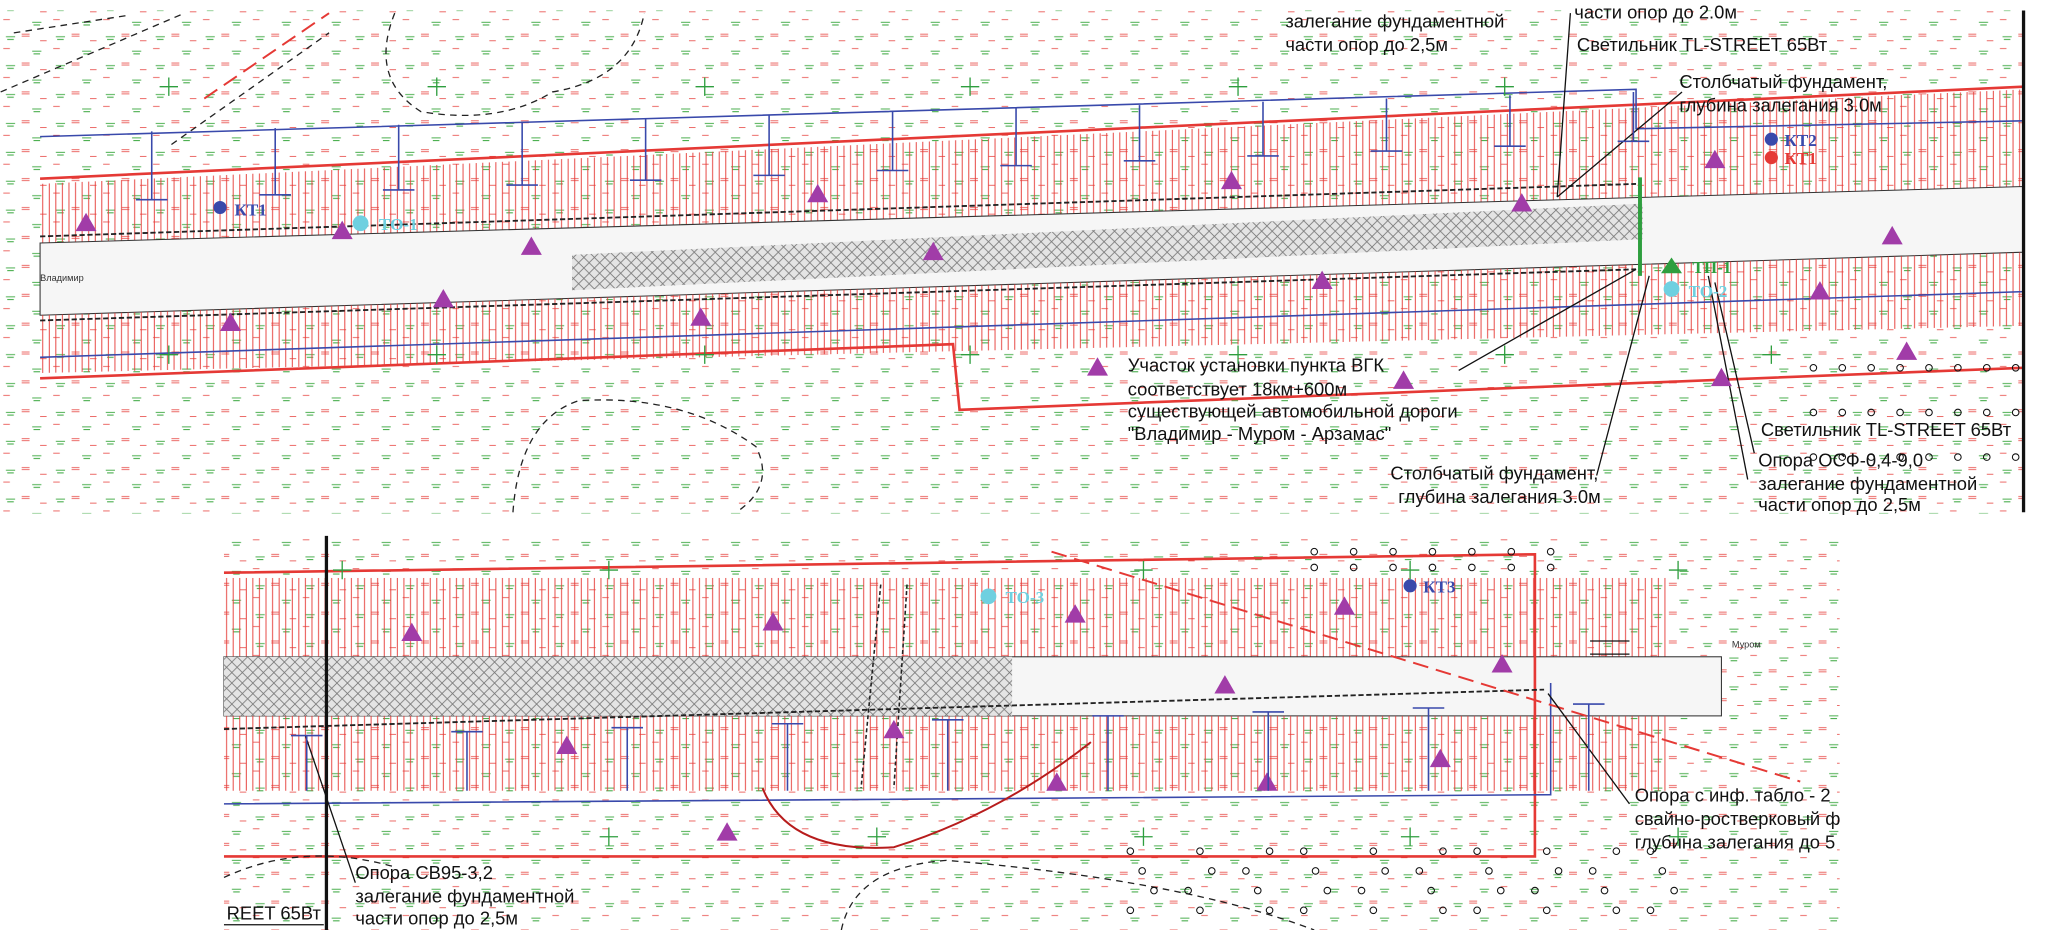 This screenshot has height=930, width=2061. What do you see at coordinates (1800, 158) in the screenshot?
I see `label: КТ1` at bounding box center [1800, 158].